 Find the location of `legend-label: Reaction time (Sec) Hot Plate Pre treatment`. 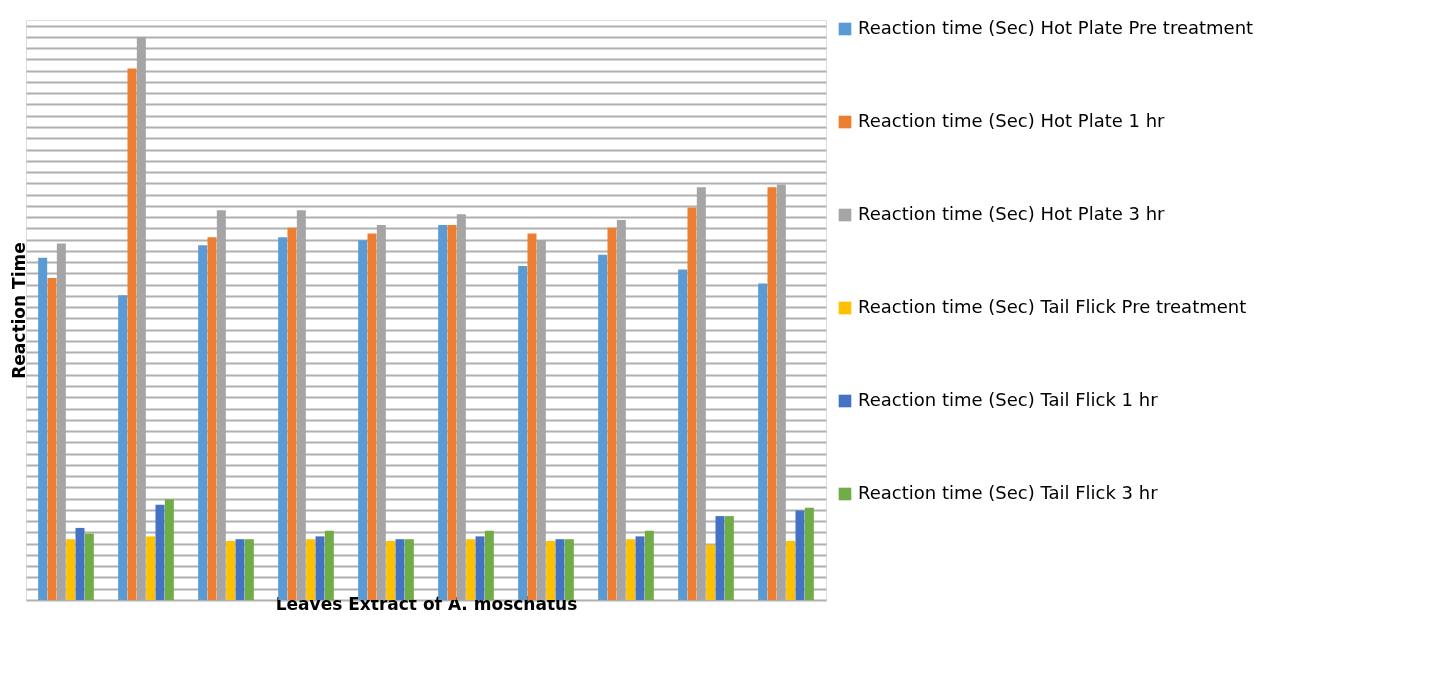

legend-label: Reaction time (Sec) Hot Plate Pre treatment is located at coordinates (1056, 27).